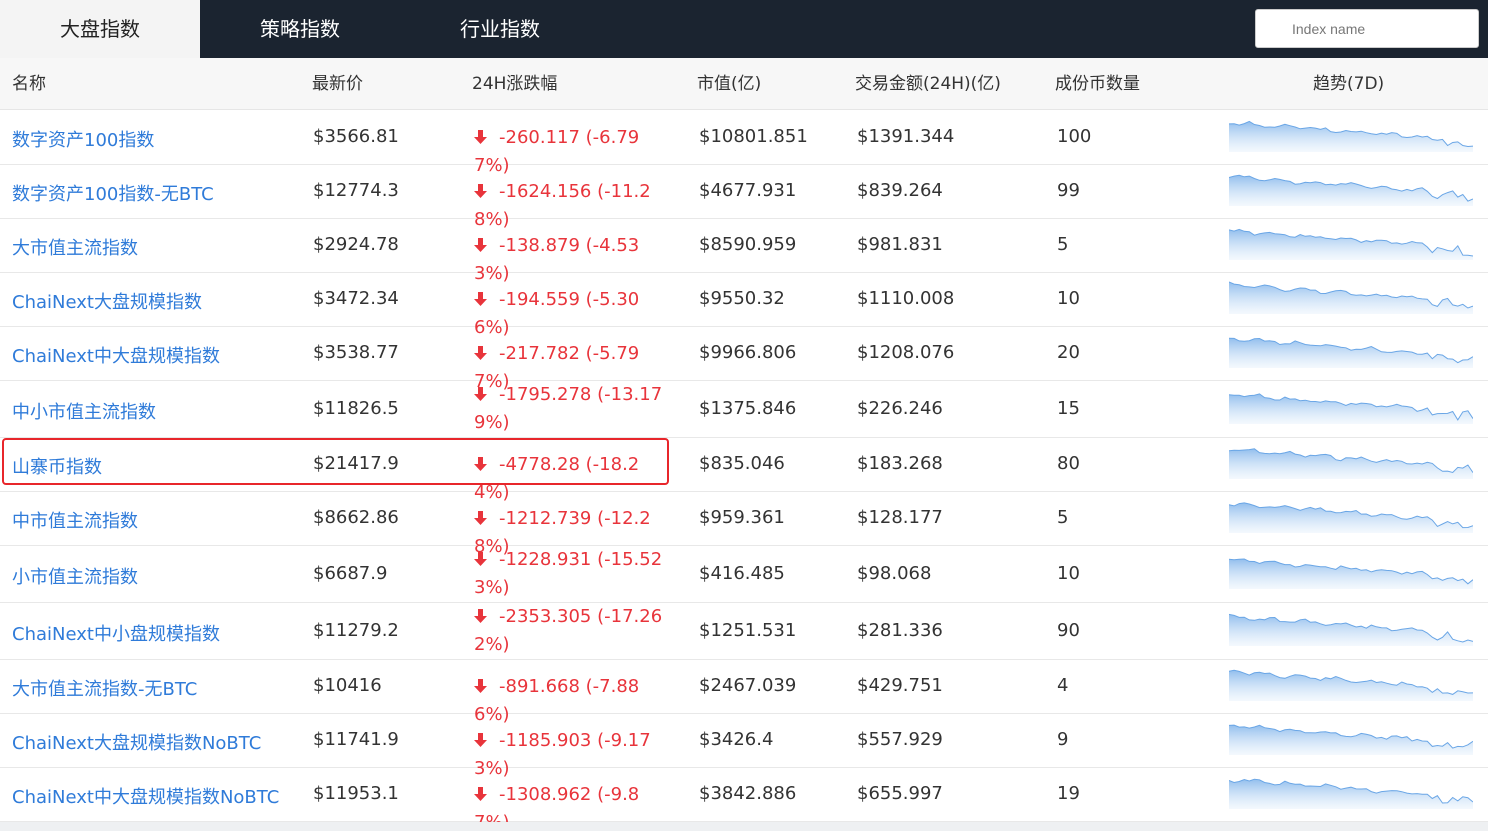 This screenshot has height=837, width=1488. I want to click on index-name-link: 中市值主流指数, so click(75, 521).